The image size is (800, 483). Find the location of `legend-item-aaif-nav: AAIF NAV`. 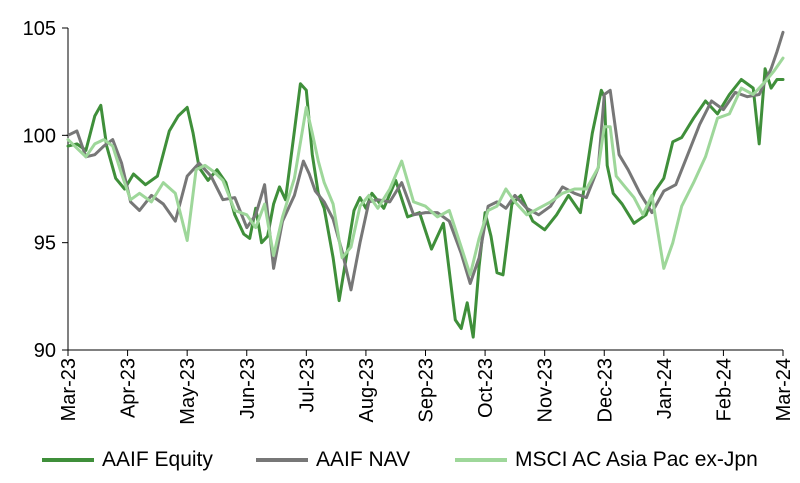

legend-item-aaif-nav: AAIF NAV is located at coordinates (333, 460).